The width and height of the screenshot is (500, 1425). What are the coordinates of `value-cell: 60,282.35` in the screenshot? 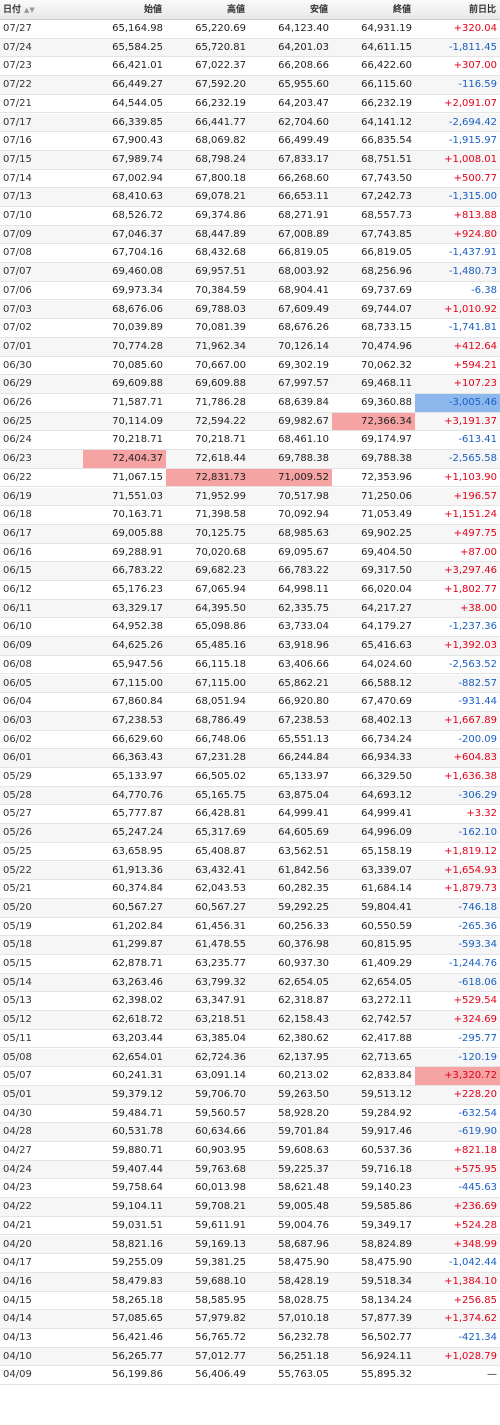 It's located at (303, 889).